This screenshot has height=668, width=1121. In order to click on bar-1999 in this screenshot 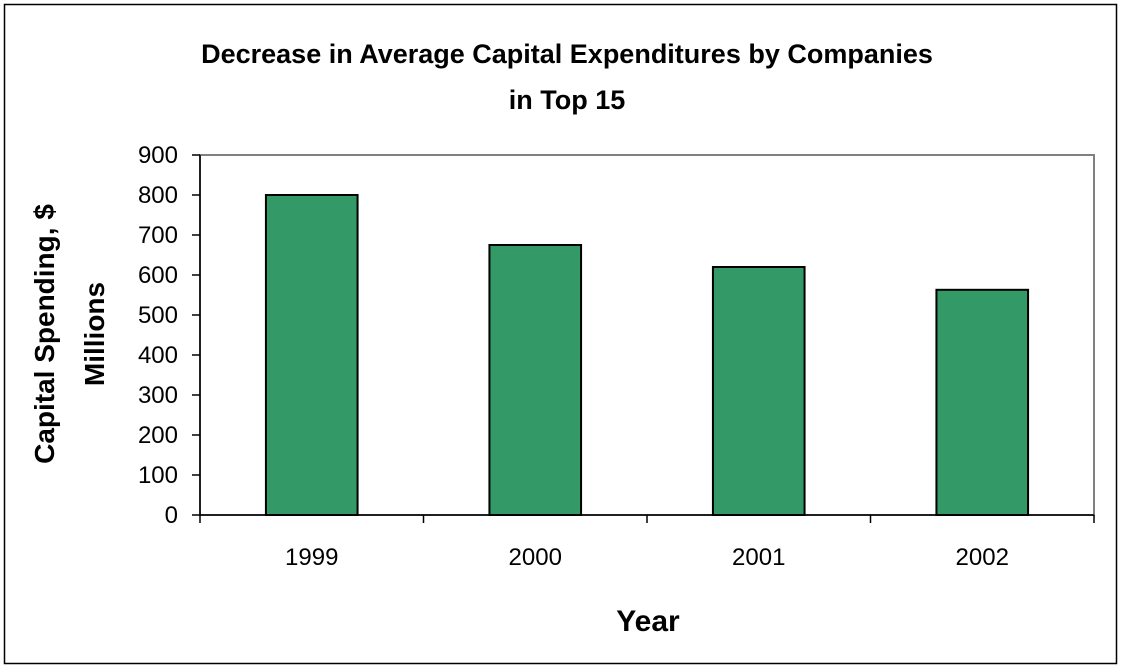, I will do `click(311, 355)`.